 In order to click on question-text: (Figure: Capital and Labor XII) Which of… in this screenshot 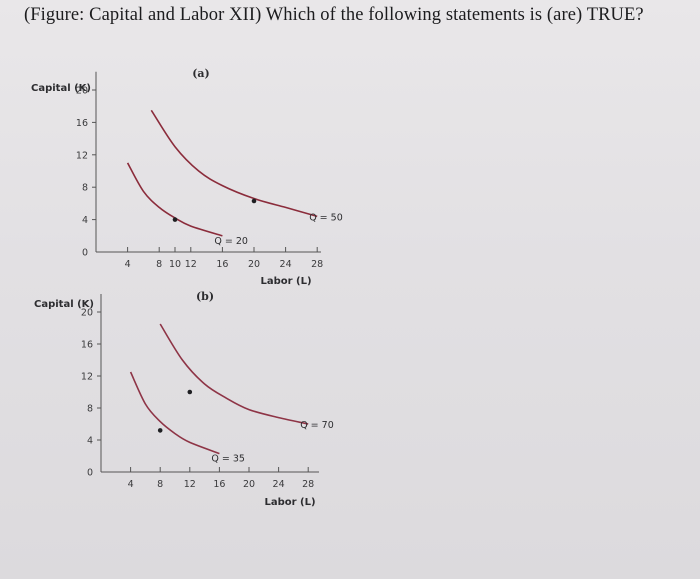, I will do `click(334, 15)`.